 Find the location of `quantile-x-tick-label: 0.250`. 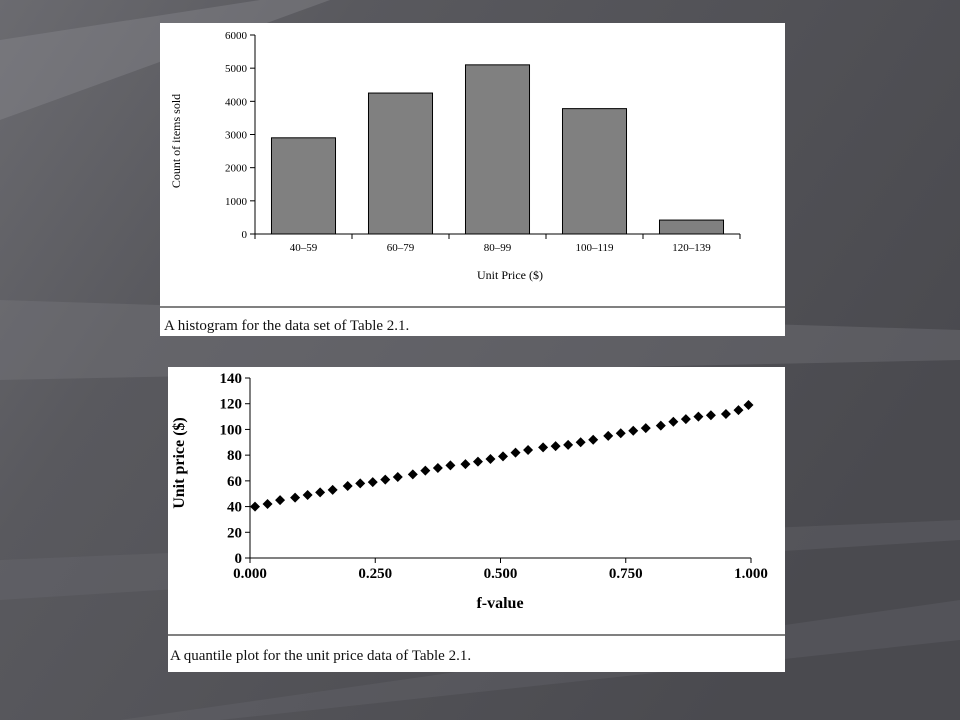

quantile-x-tick-label: 0.250 is located at coordinates (375, 574).